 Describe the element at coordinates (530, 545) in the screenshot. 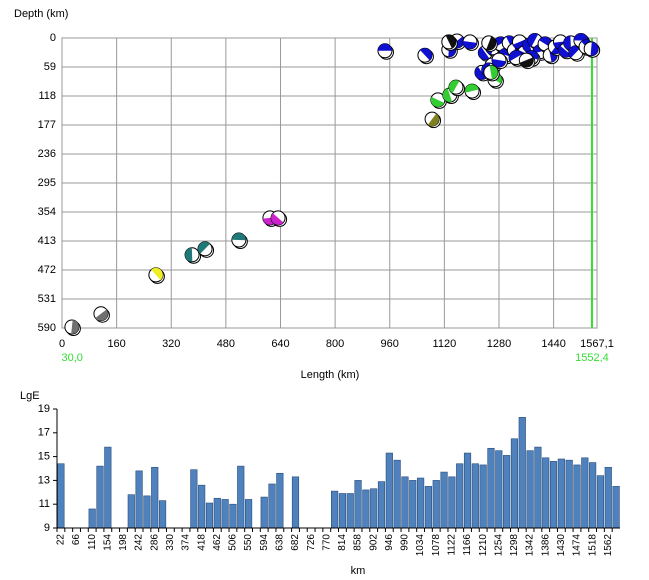

I see `x-tick-label: 1342` at that location.